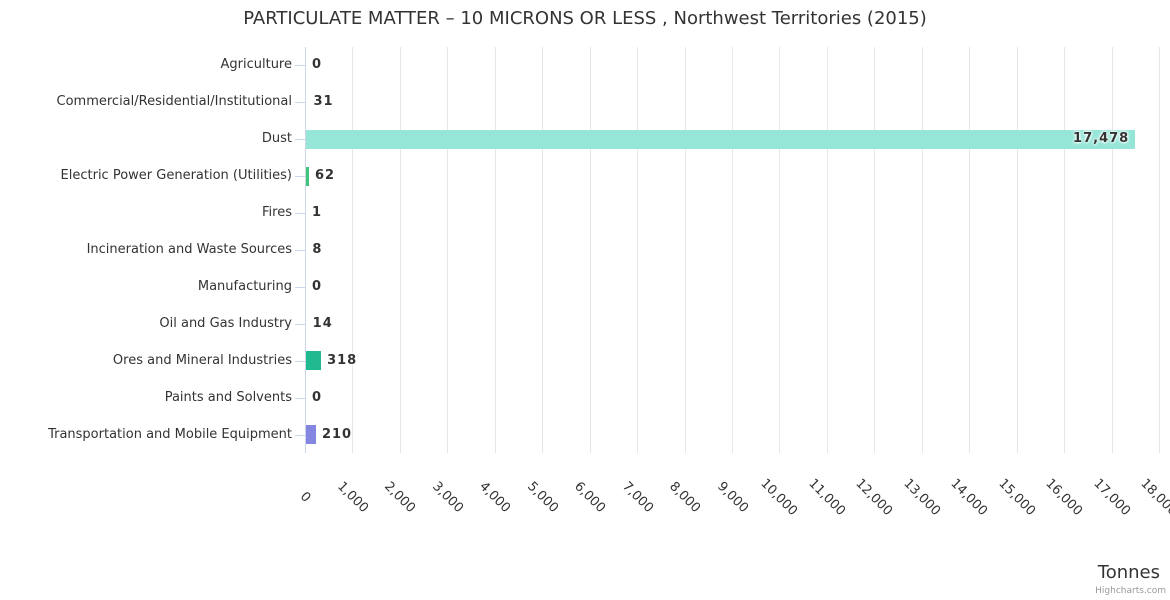  What do you see at coordinates (305, 250) in the screenshot?
I see `category-axis-line` at bounding box center [305, 250].